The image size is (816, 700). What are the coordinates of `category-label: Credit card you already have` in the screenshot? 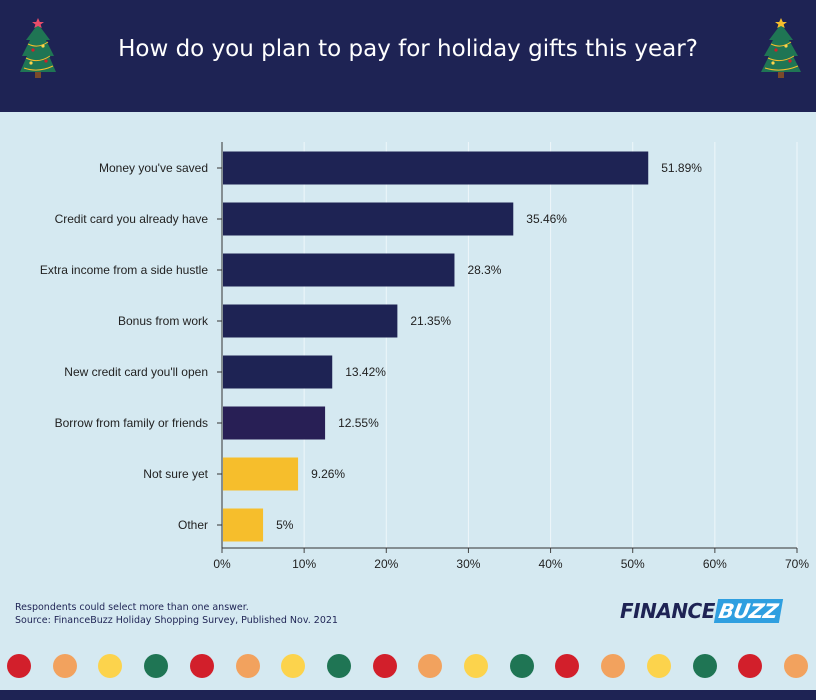 It's located at (132, 219).